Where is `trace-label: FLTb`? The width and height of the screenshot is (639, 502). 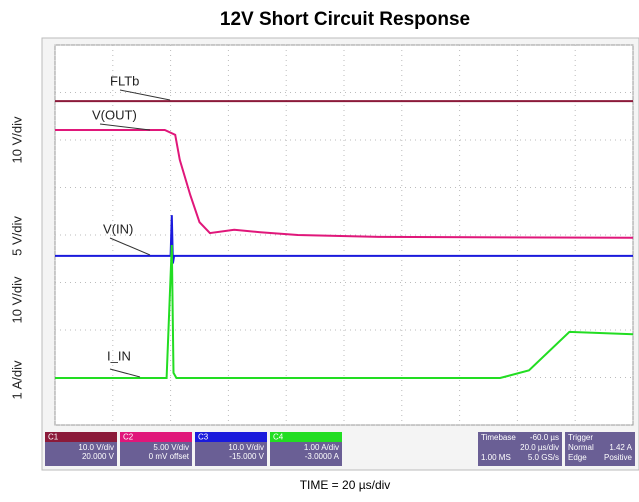 trace-label: FLTb is located at coordinates (124, 80).